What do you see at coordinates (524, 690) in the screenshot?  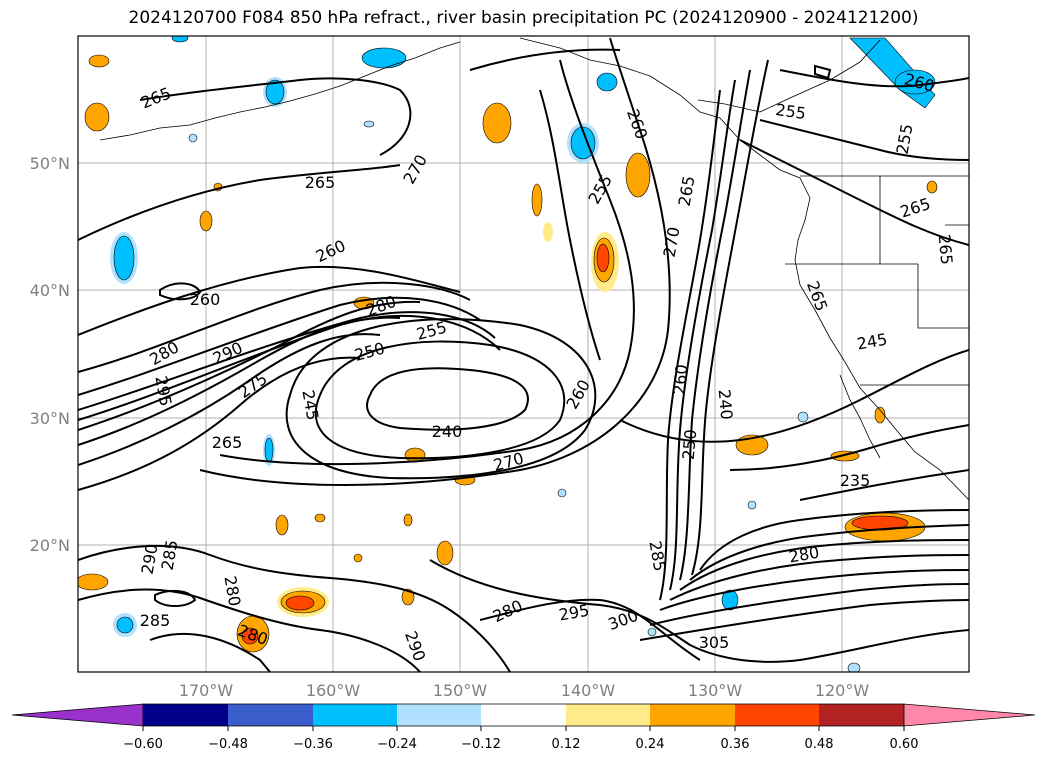 I see `longitude-labels: 170°W 160°W 150°W 140°W 130°W 120°W` at bounding box center [524, 690].